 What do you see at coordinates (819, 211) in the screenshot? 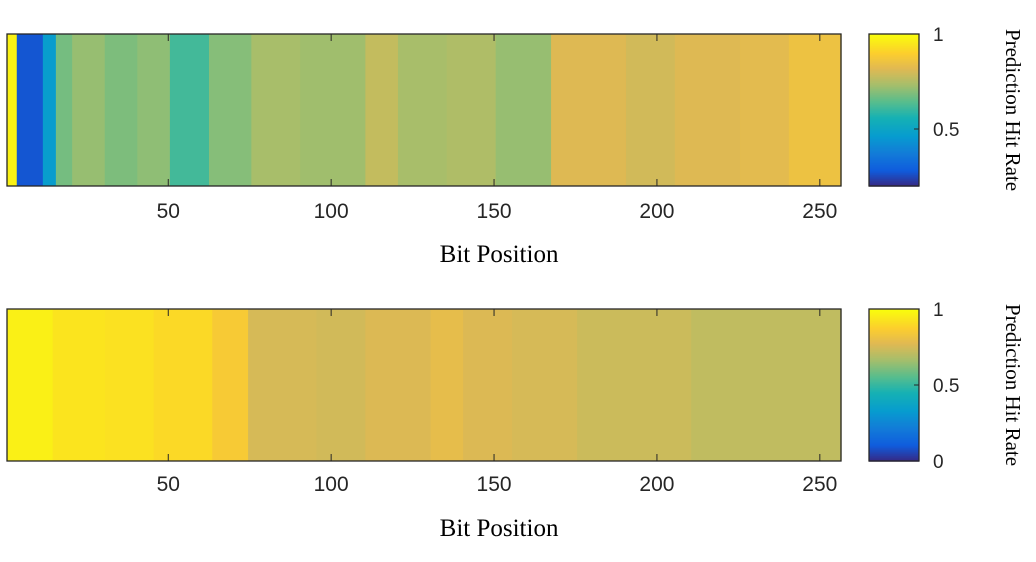
I see `heatmap-1-xtick-label: 250` at bounding box center [819, 211].